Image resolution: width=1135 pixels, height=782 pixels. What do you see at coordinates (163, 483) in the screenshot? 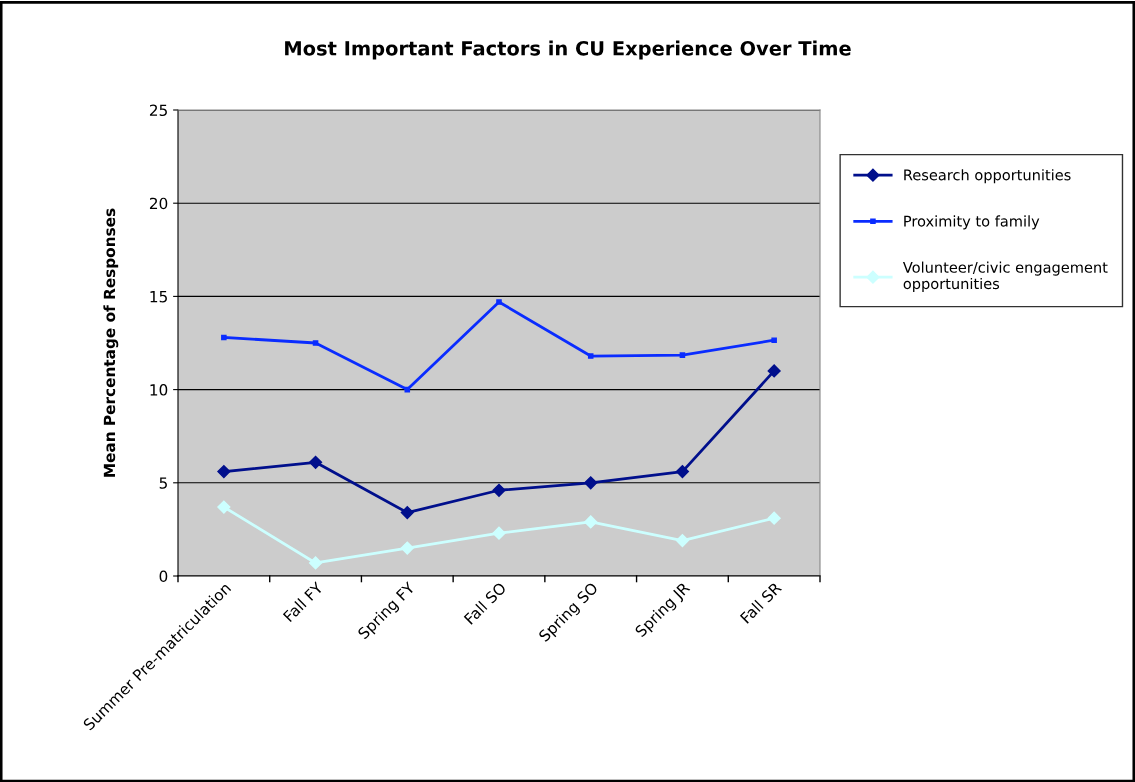
I see `y-tick-label: 5` at bounding box center [163, 483].